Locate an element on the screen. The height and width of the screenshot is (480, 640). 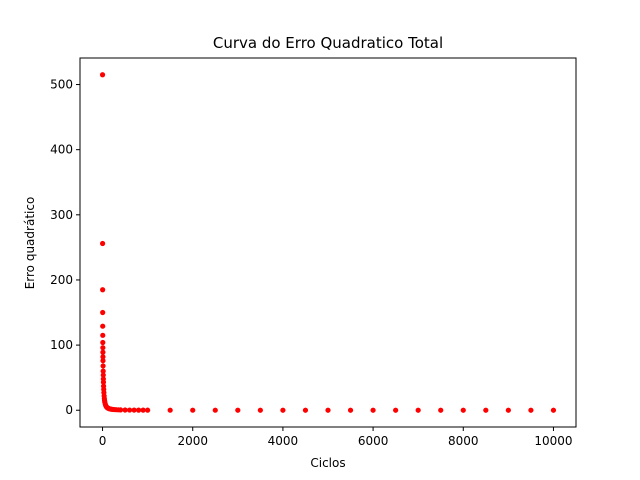
y-tick-label: 100 is located at coordinates (61, 345).